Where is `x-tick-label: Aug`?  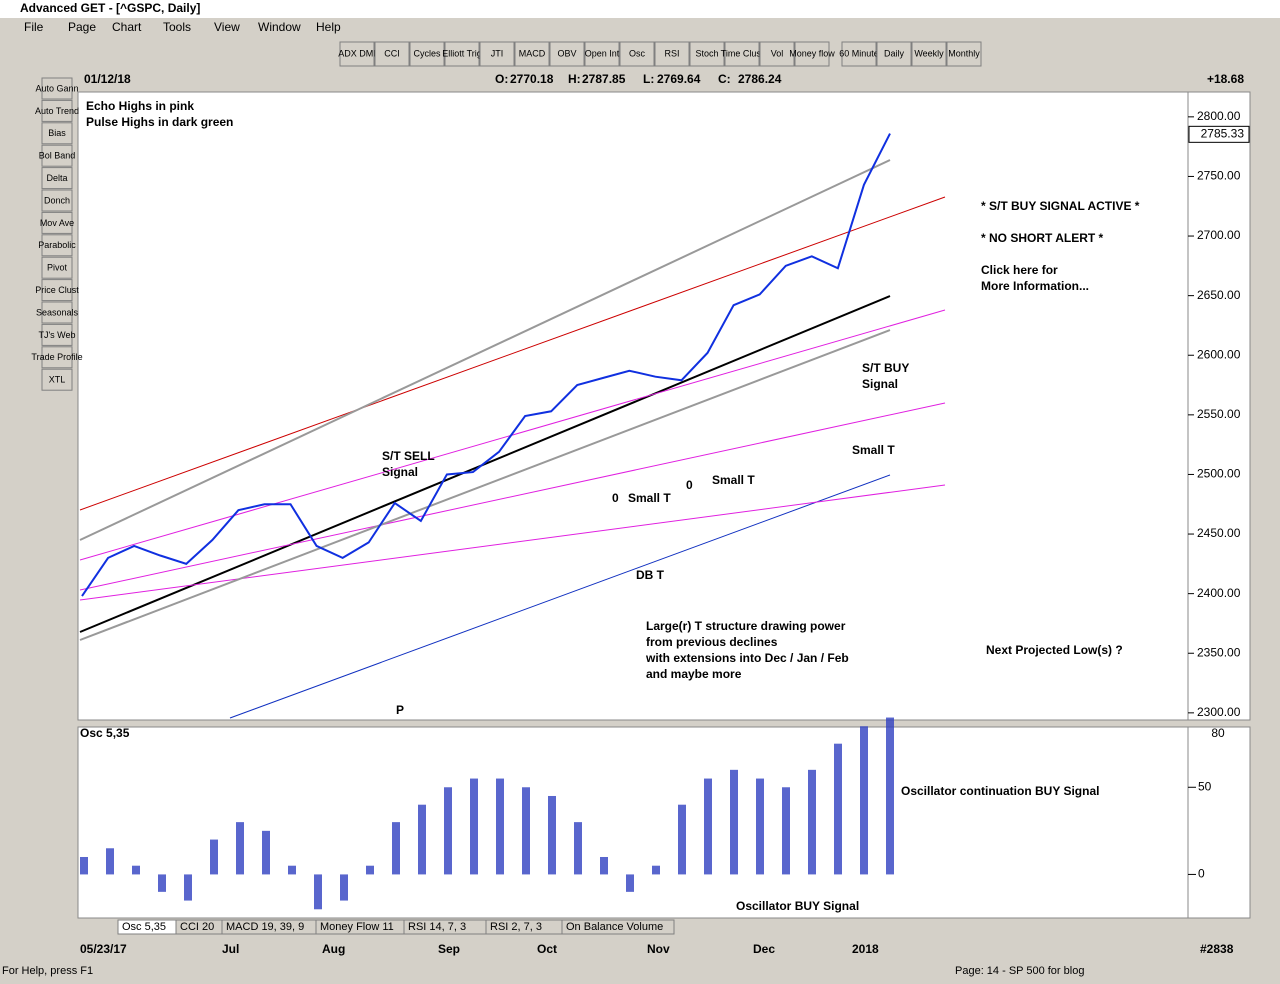
x-tick-label: Aug is located at coordinates (333, 949).